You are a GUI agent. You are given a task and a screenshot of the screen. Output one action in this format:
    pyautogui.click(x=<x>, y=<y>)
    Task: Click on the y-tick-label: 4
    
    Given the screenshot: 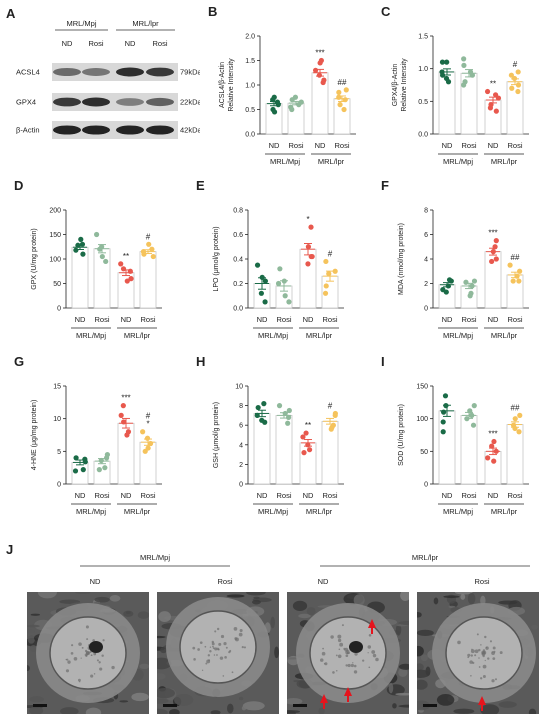 What is the action you would take?
    pyautogui.click(x=241, y=445)
    